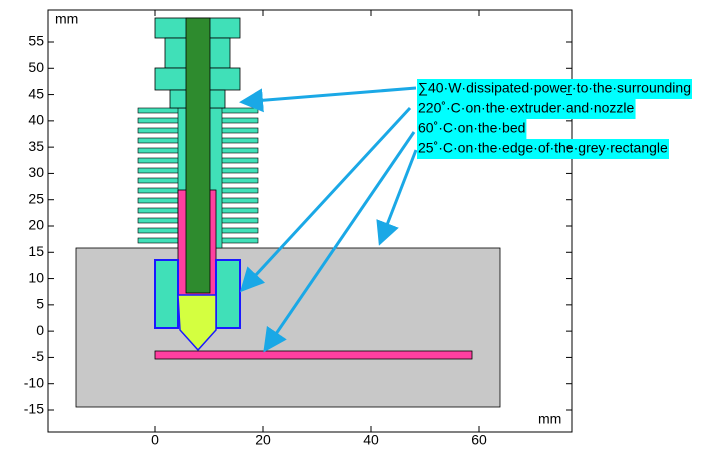  I want to click on x-tick-label: 60, so click(479, 440).